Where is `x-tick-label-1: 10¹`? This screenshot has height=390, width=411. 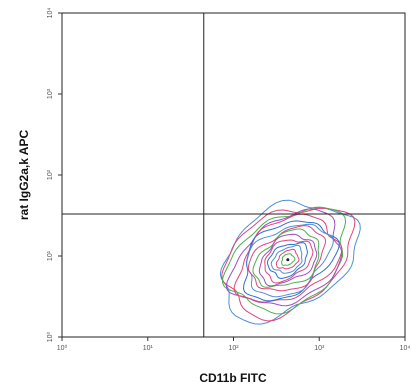 x-tick-label-1: 10¹ is located at coordinates (148, 348).